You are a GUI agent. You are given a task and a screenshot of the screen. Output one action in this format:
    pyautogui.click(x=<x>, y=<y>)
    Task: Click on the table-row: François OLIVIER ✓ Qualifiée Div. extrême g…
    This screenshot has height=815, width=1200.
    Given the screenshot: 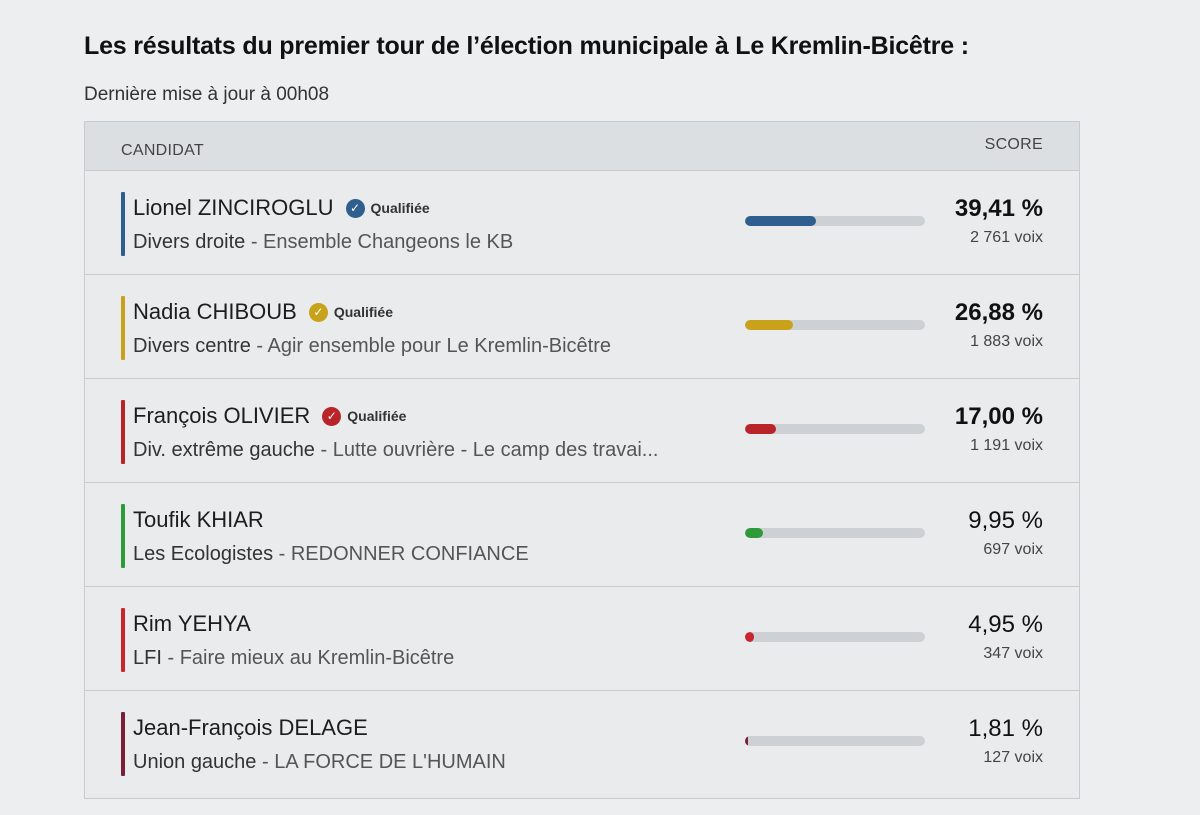 What is the action you would take?
    pyautogui.click(x=582, y=431)
    